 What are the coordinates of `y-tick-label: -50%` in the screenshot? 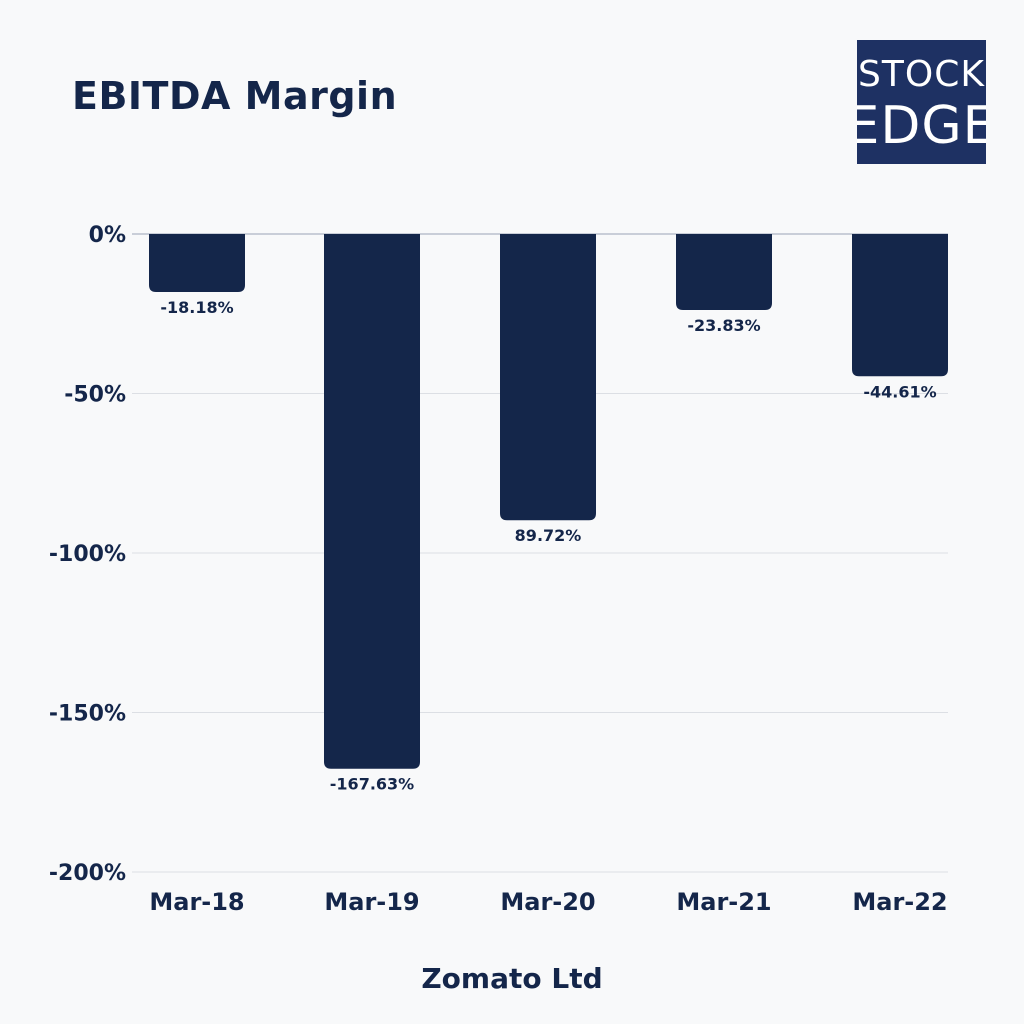 It's located at (95, 395).